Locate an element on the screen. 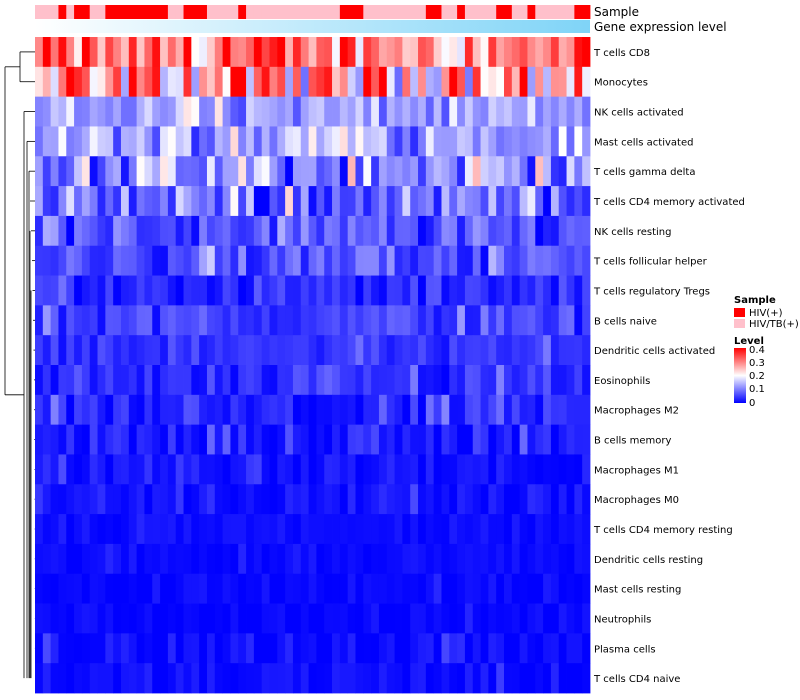 This screenshot has width=800, height=700. legend-level-title: Level is located at coordinates (749, 341).